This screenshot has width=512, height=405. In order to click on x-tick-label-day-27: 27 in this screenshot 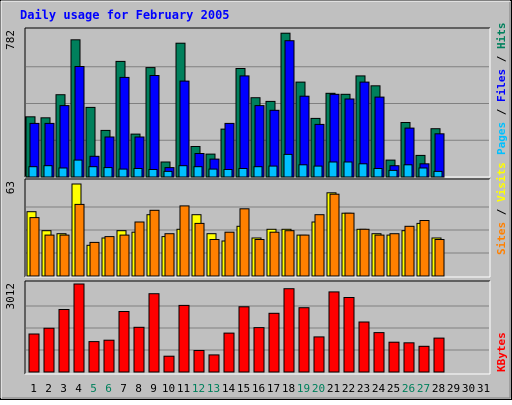, I will do `click(423, 388)`.